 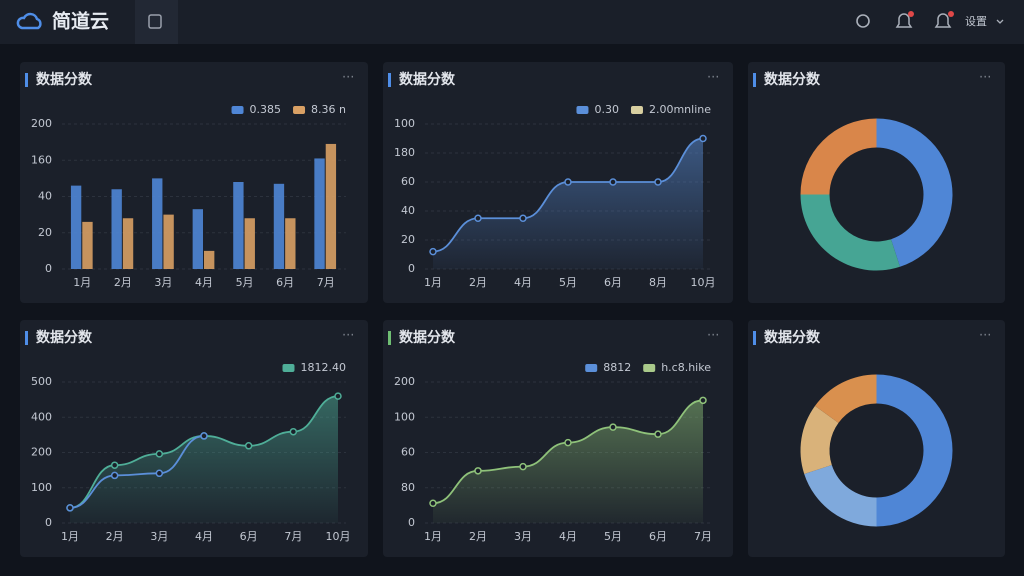 What do you see at coordinates (1000, 21) in the screenshot?
I see `chevron` at bounding box center [1000, 21].